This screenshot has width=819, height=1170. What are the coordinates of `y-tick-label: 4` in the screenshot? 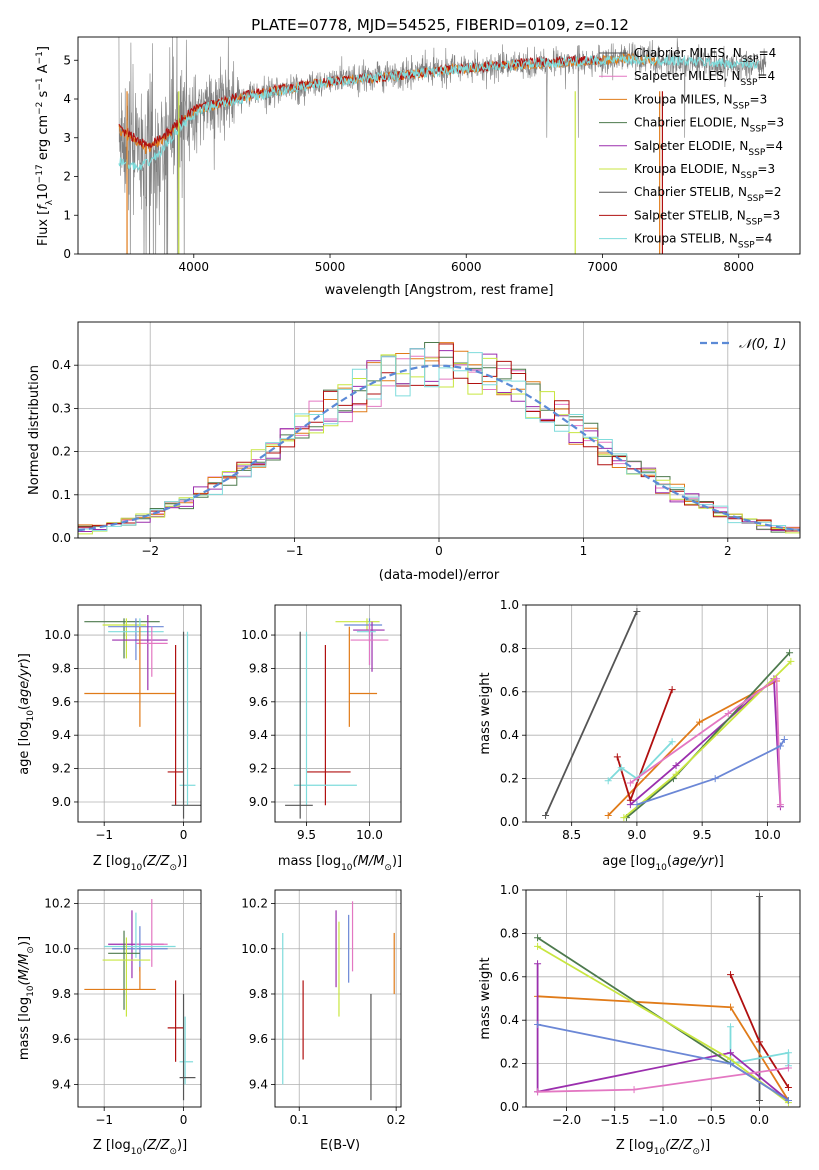 It's located at (67, 99).